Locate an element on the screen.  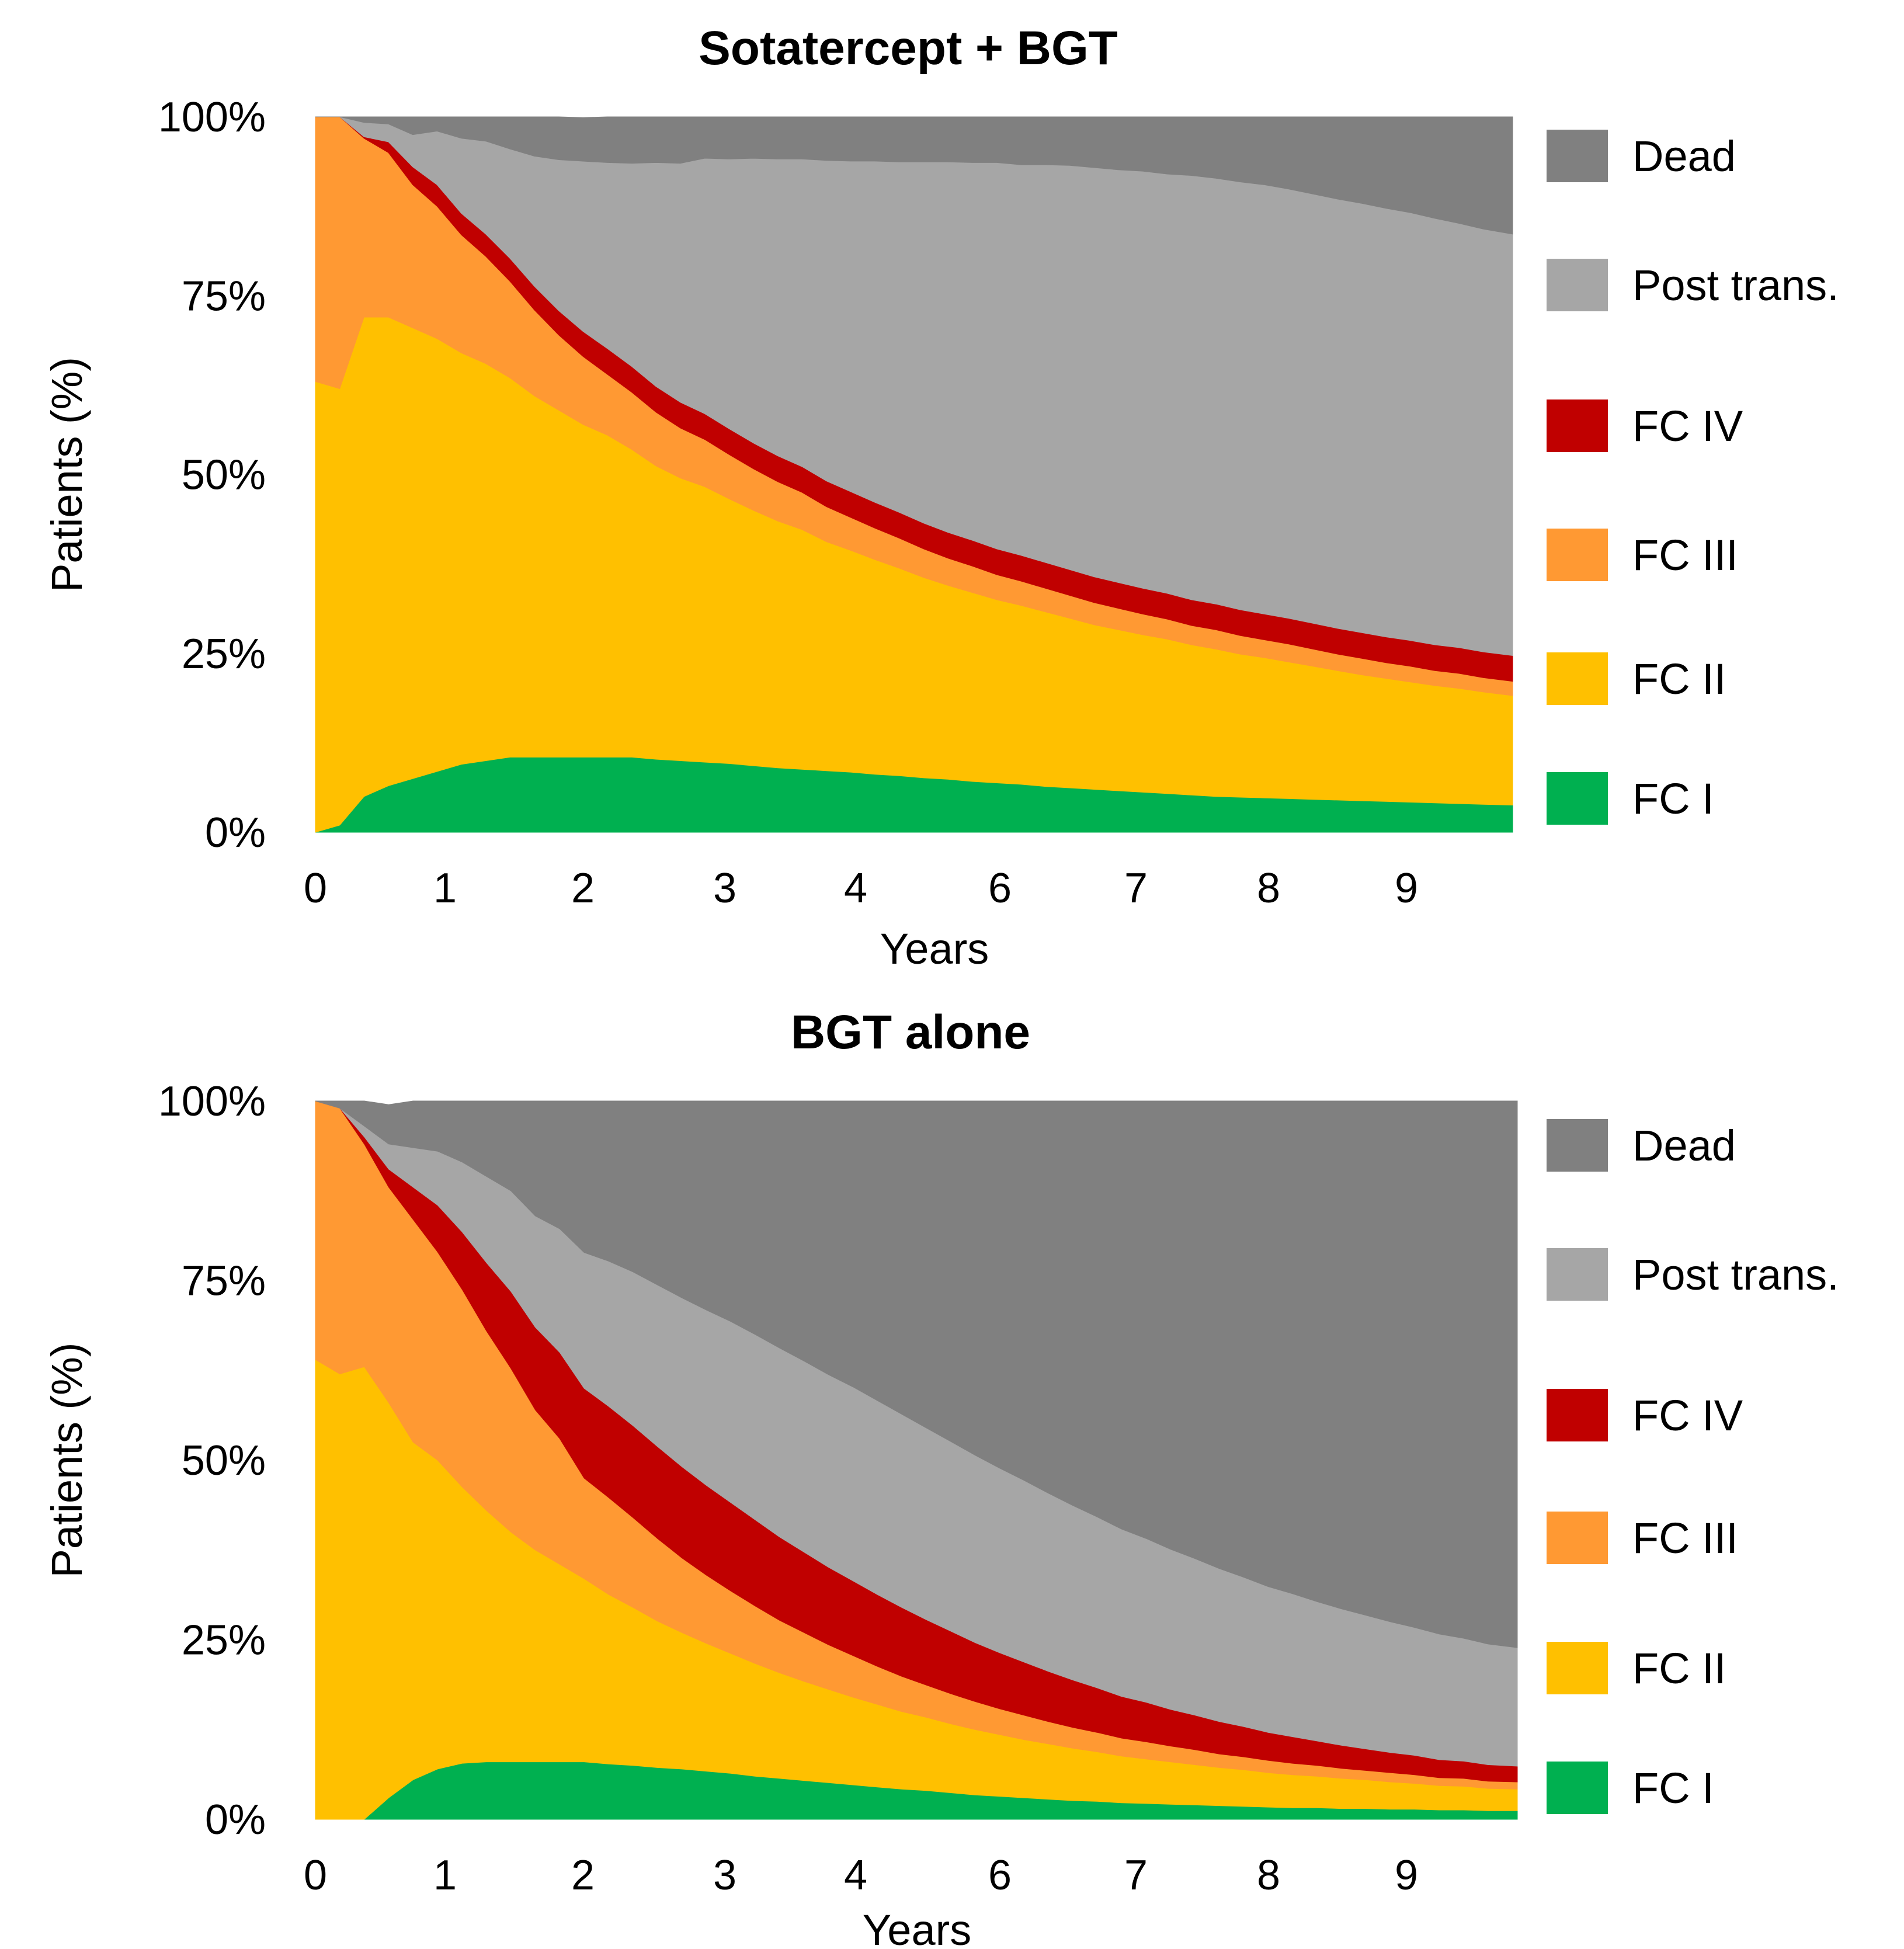
chart-title: Sotatercept + BGT is located at coordinates (908, 49).